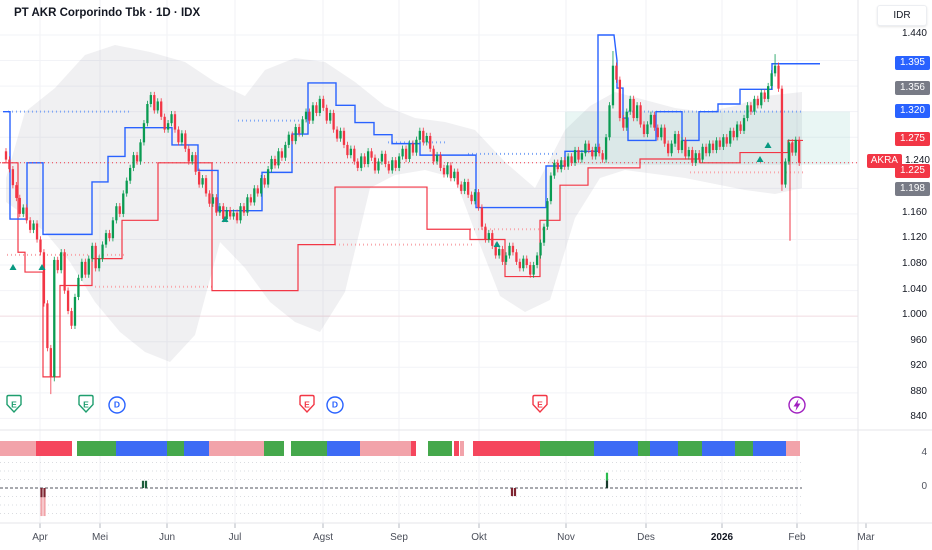 The image size is (932, 550). Describe the element at coordinates (107, 13) in the screenshot. I see `symbol-title: PT AKR Corporindo Tbk · 1D · IDX` at that location.